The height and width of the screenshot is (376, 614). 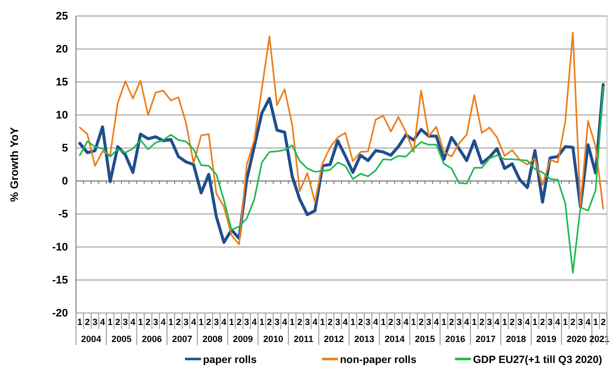 What do you see at coordinates (576, 339) in the screenshot?
I see `text: 2020` at bounding box center [576, 339].